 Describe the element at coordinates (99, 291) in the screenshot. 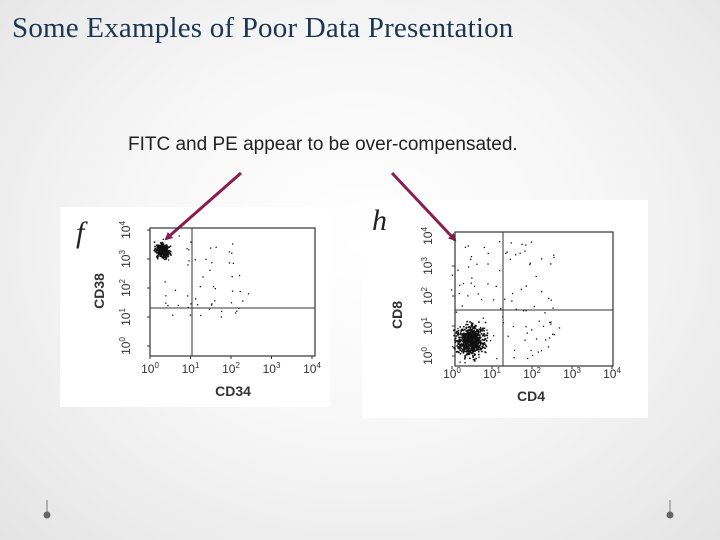

I see `y-axis-label: CD38` at that location.